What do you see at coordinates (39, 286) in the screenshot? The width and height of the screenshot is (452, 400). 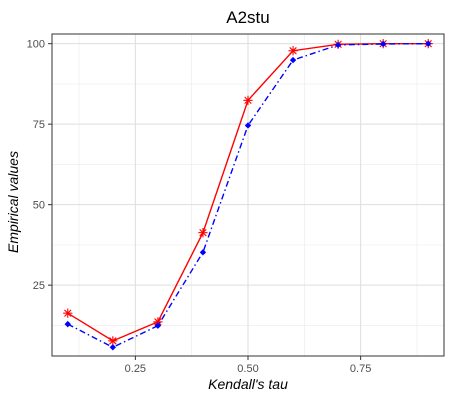 I see `y-tick-label: 25` at bounding box center [39, 286].